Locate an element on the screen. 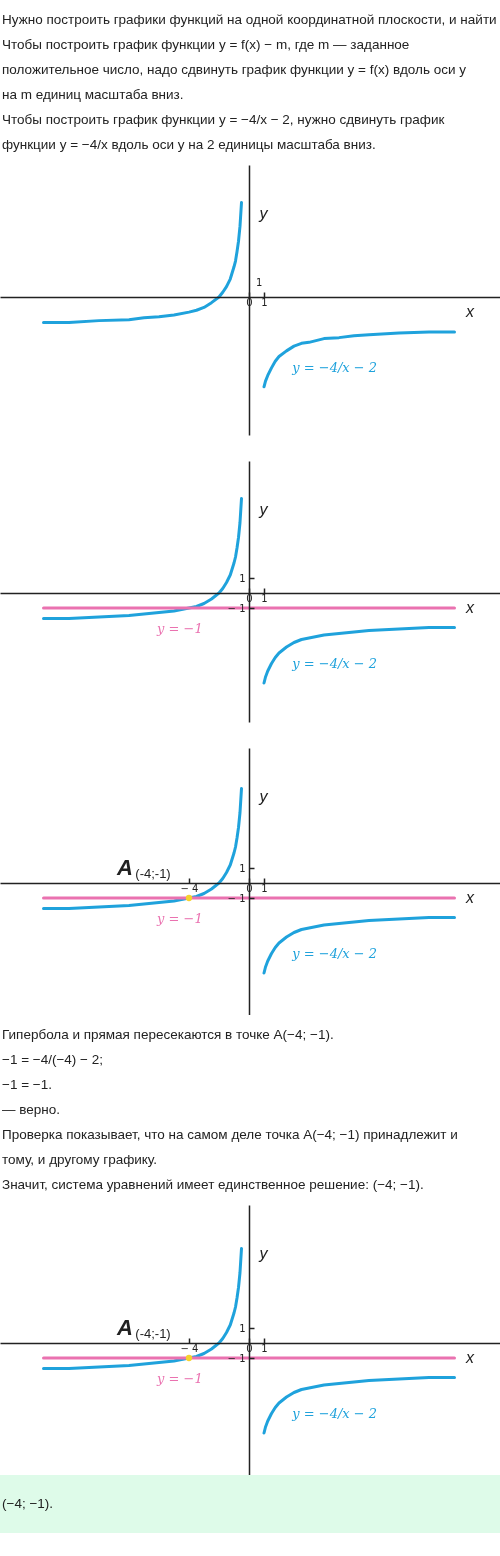 Image resolution: width=500 pixels, height=1556 pixels. text: на m единиц масштаба вниз. is located at coordinates (93, 94).